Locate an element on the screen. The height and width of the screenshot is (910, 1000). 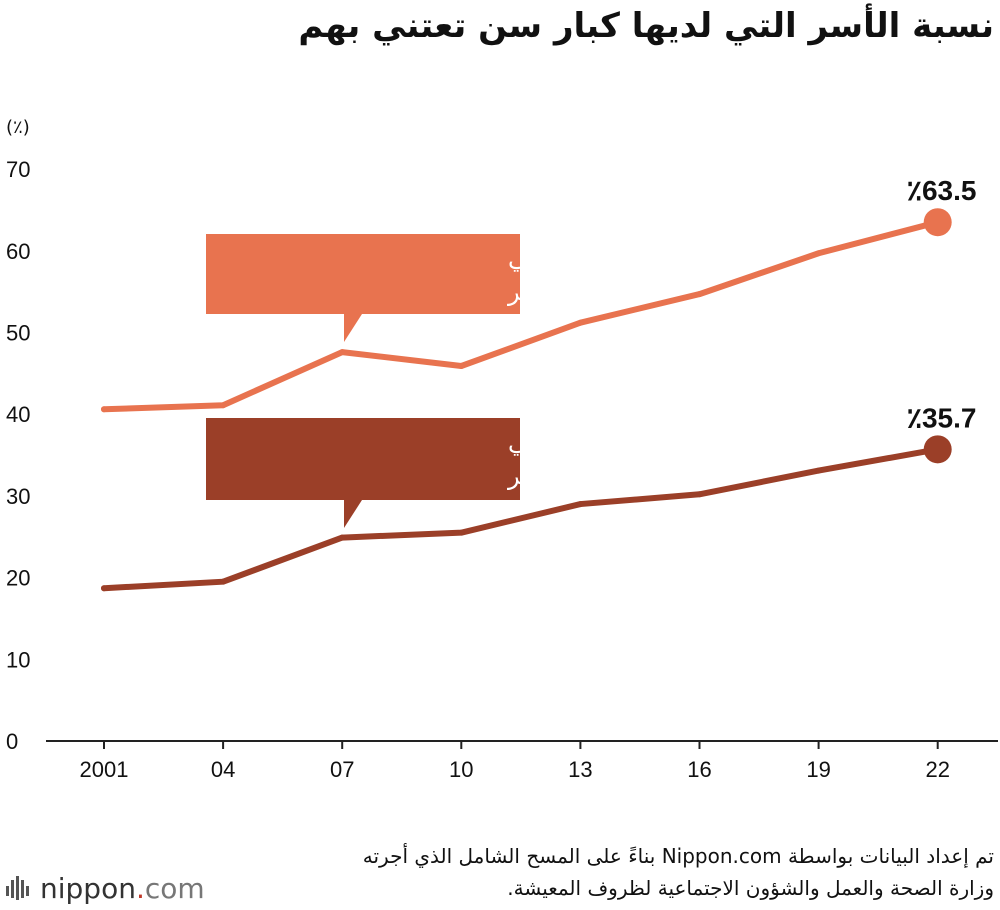
y-tick-label: 60 is located at coordinates (18, 251).